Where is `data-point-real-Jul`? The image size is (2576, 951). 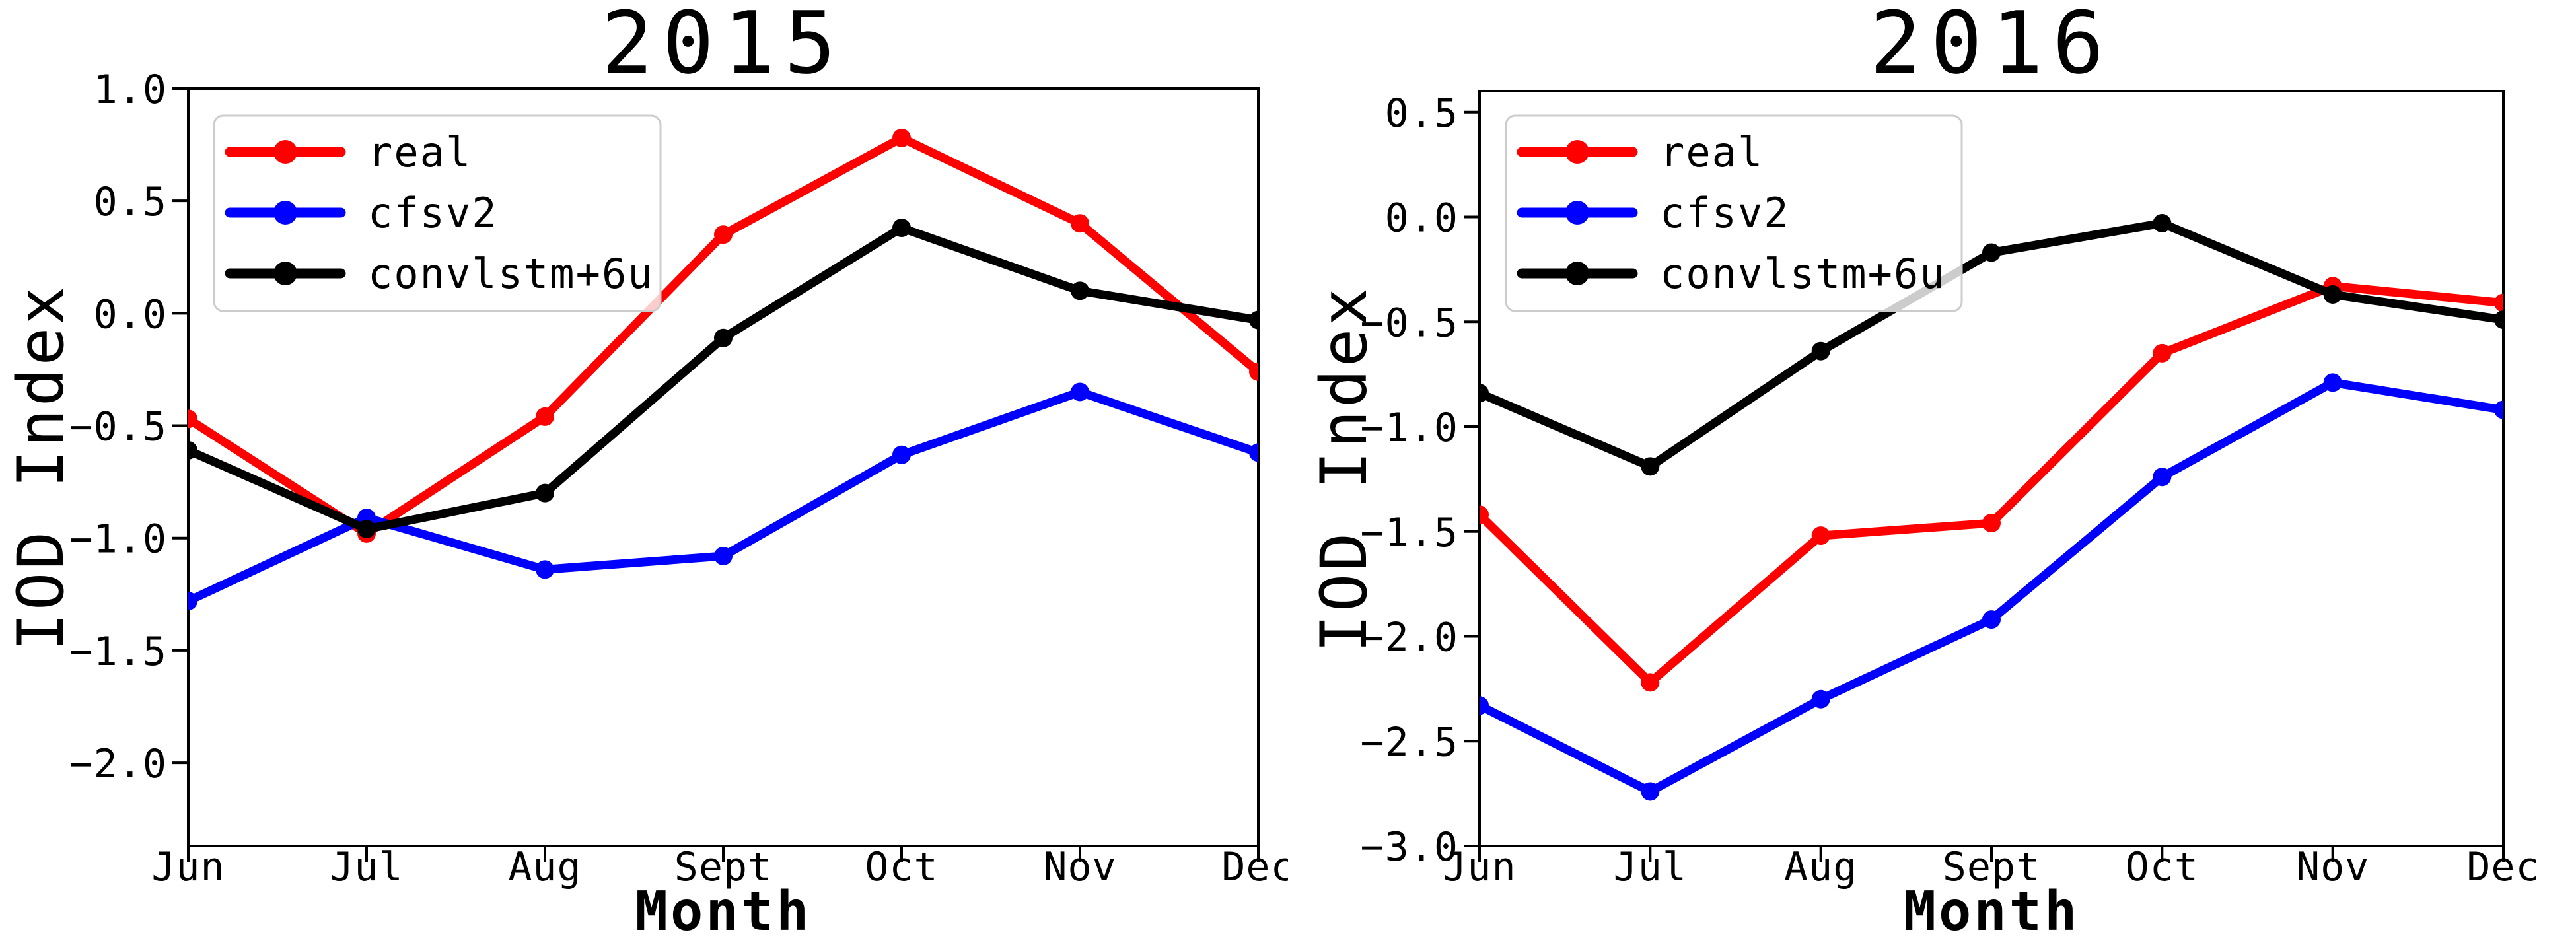 data-point-real-Jul is located at coordinates (1651, 682).